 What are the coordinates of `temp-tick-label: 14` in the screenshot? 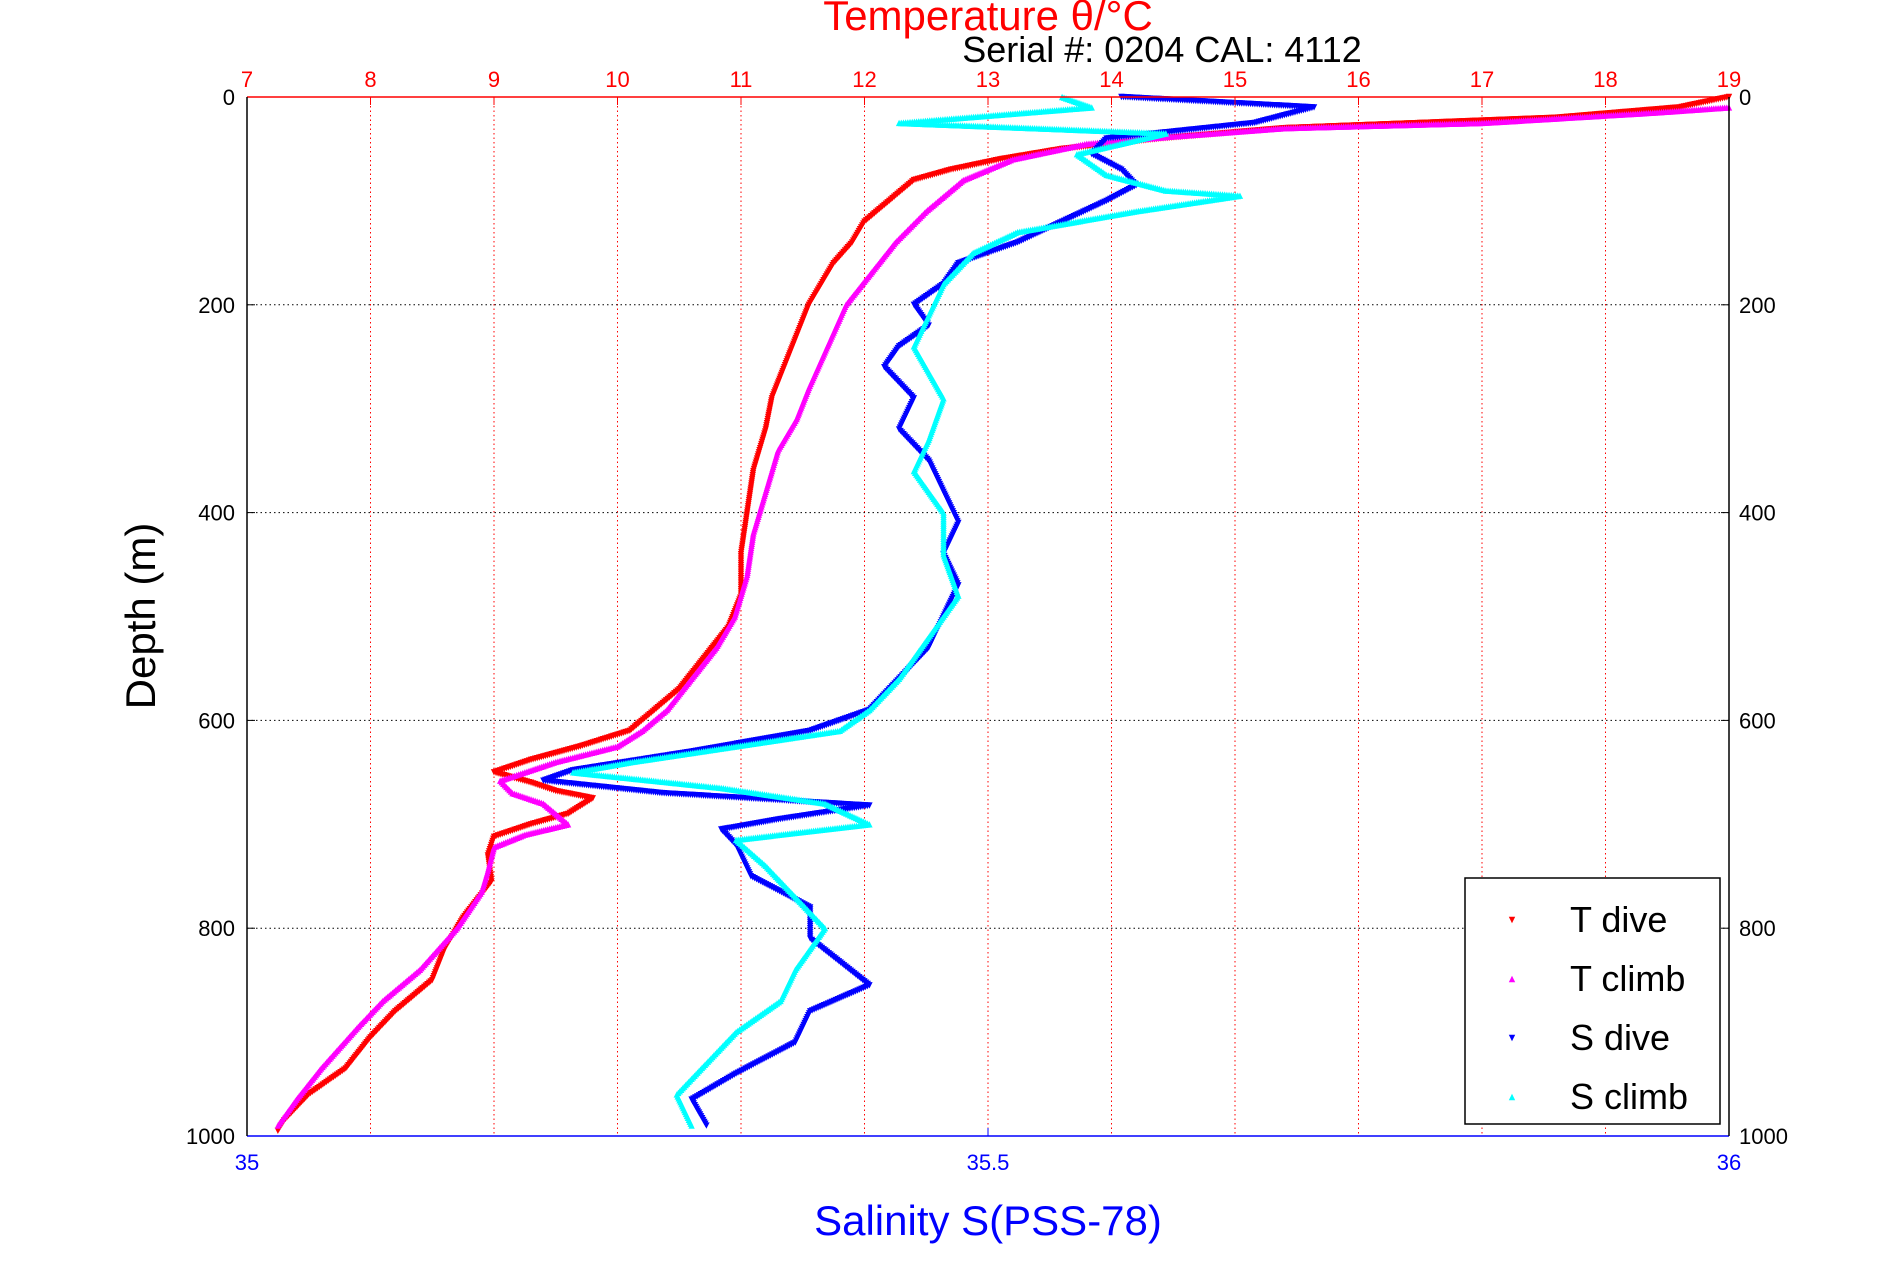 It's located at (1111, 79).